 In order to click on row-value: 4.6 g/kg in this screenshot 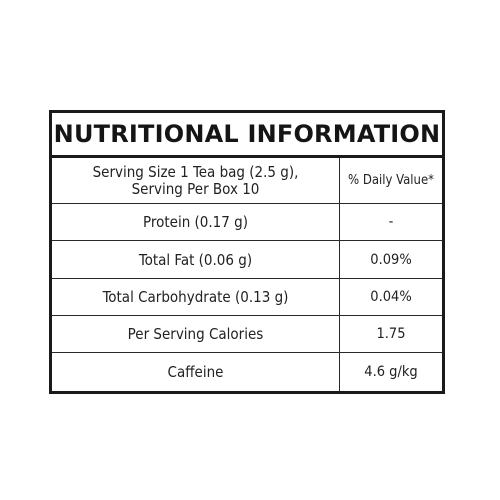, I will do `click(391, 372)`.